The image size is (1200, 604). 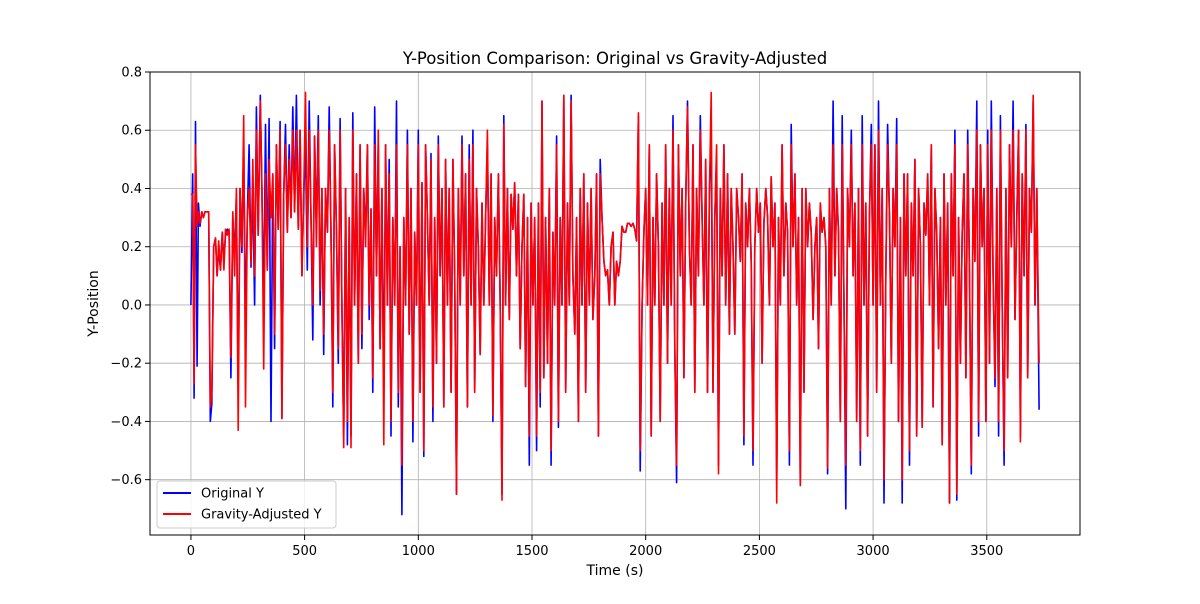 I want to click on y-tick-label: −0.4, so click(x=126, y=422).